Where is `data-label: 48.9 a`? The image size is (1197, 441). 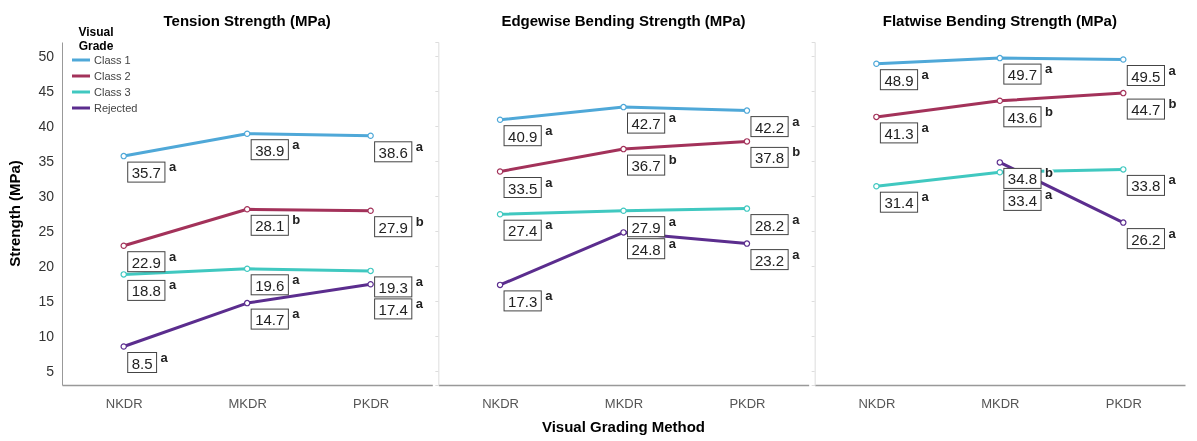 data-label: 48.9 a is located at coordinates (907, 77).